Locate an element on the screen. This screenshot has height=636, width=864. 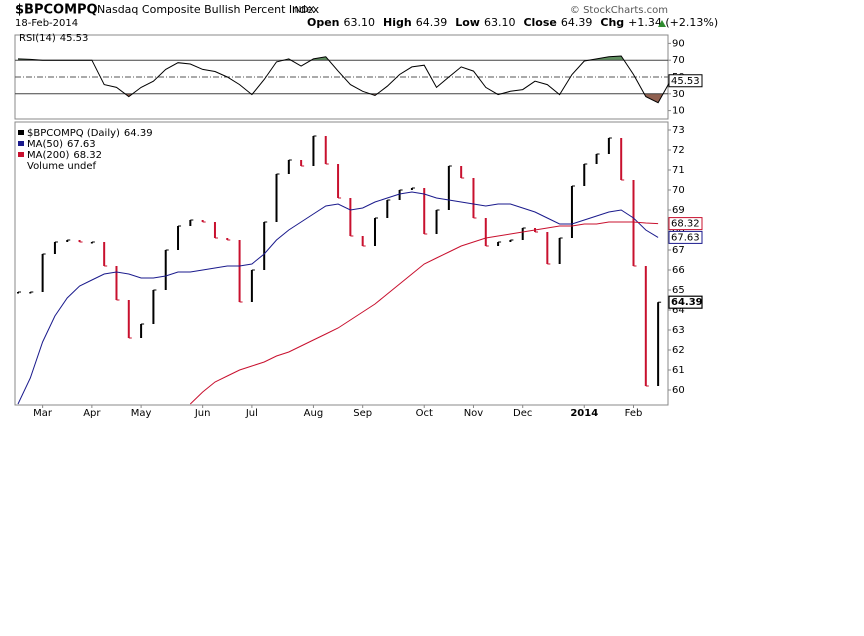
y-tick-label: 68 is located at coordinates (678, 230).